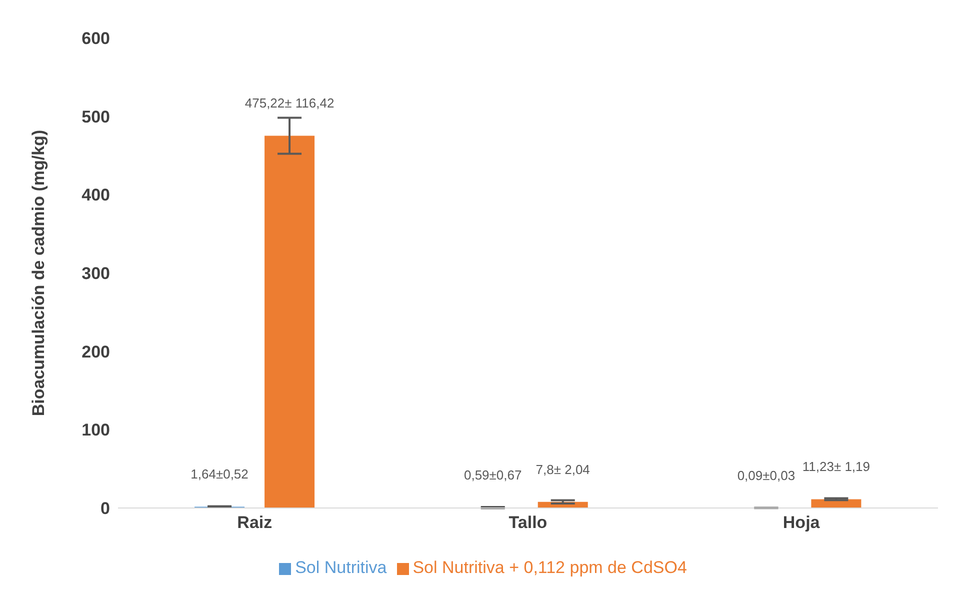  I want to click on y-tick-label: 300, so click(96, 274).